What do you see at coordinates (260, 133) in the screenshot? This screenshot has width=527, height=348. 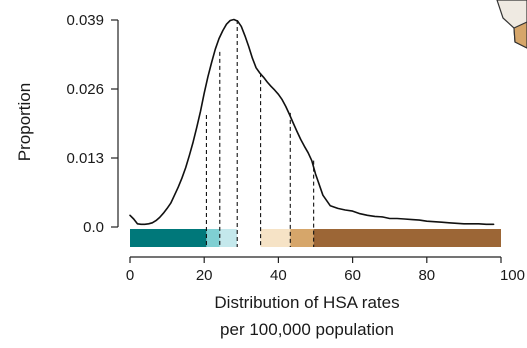 I see `cutoff-lines` at bounding box center [260, 133].